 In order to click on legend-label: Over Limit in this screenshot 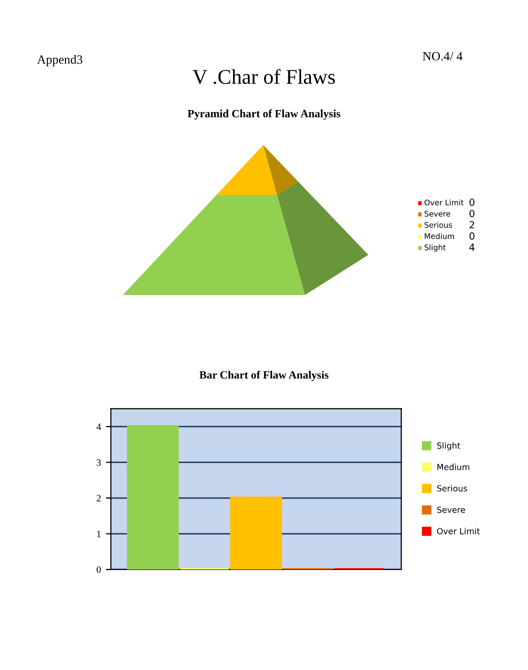, I will do `click(458, 531)`.